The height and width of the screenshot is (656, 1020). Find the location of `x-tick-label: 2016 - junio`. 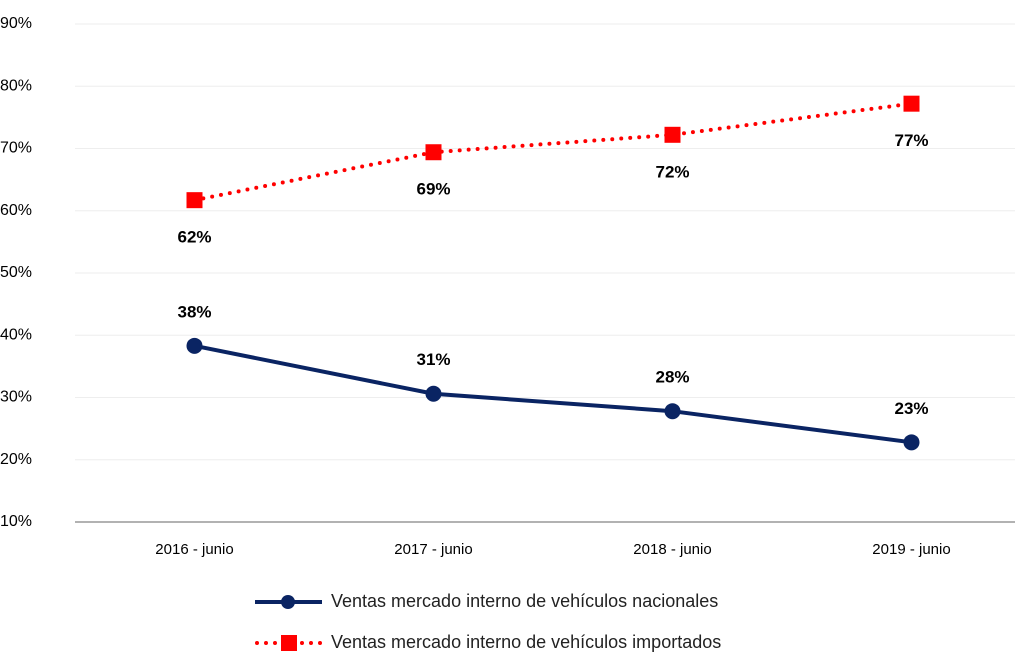

x-tick-label: 2016 - junio is located at coordinates (194, 549).